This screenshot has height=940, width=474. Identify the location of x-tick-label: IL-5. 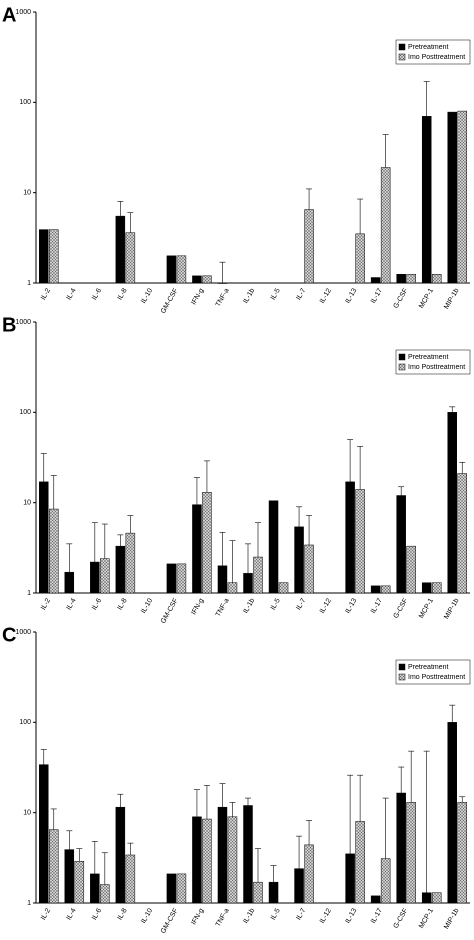
(276, 604).